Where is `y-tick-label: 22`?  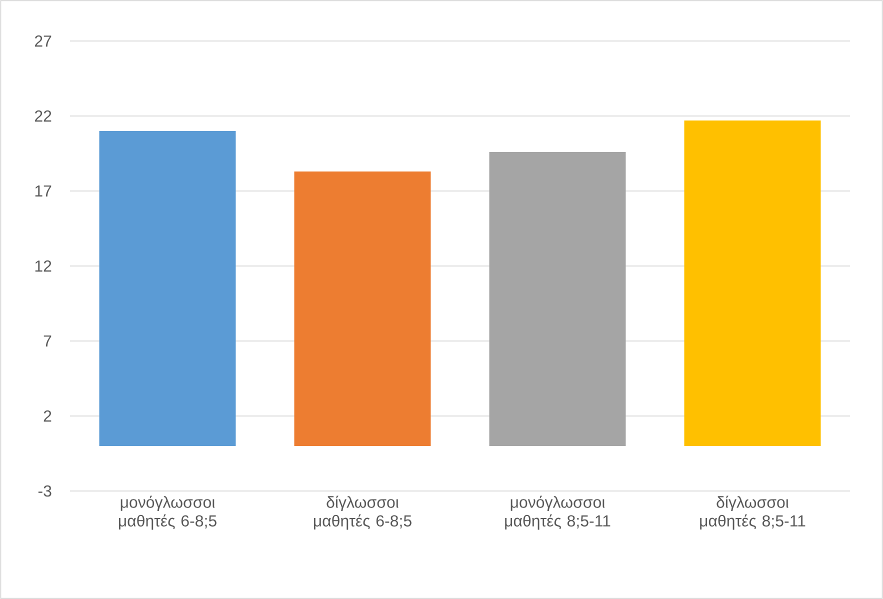
y-tick-label: 22 is located at coordinates (43, 116).